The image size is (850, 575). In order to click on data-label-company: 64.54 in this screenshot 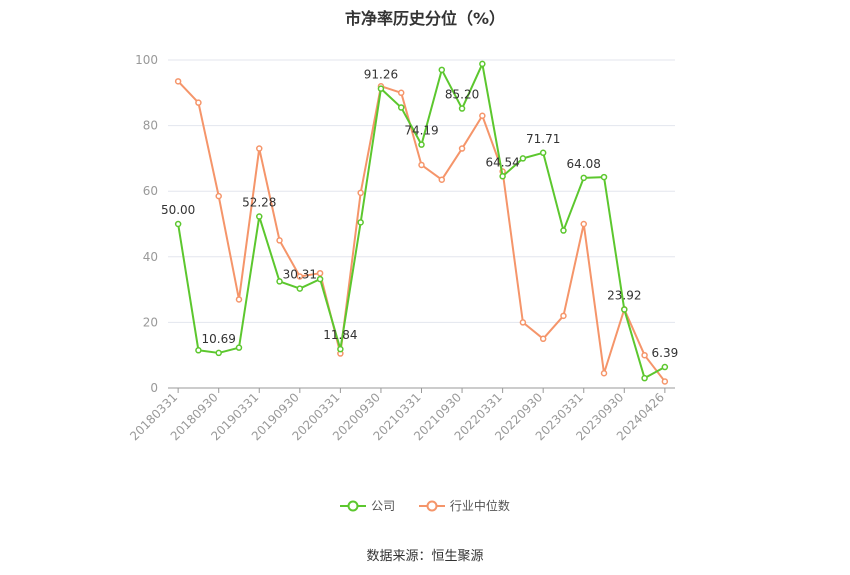, I will do `click(502, 162)`.